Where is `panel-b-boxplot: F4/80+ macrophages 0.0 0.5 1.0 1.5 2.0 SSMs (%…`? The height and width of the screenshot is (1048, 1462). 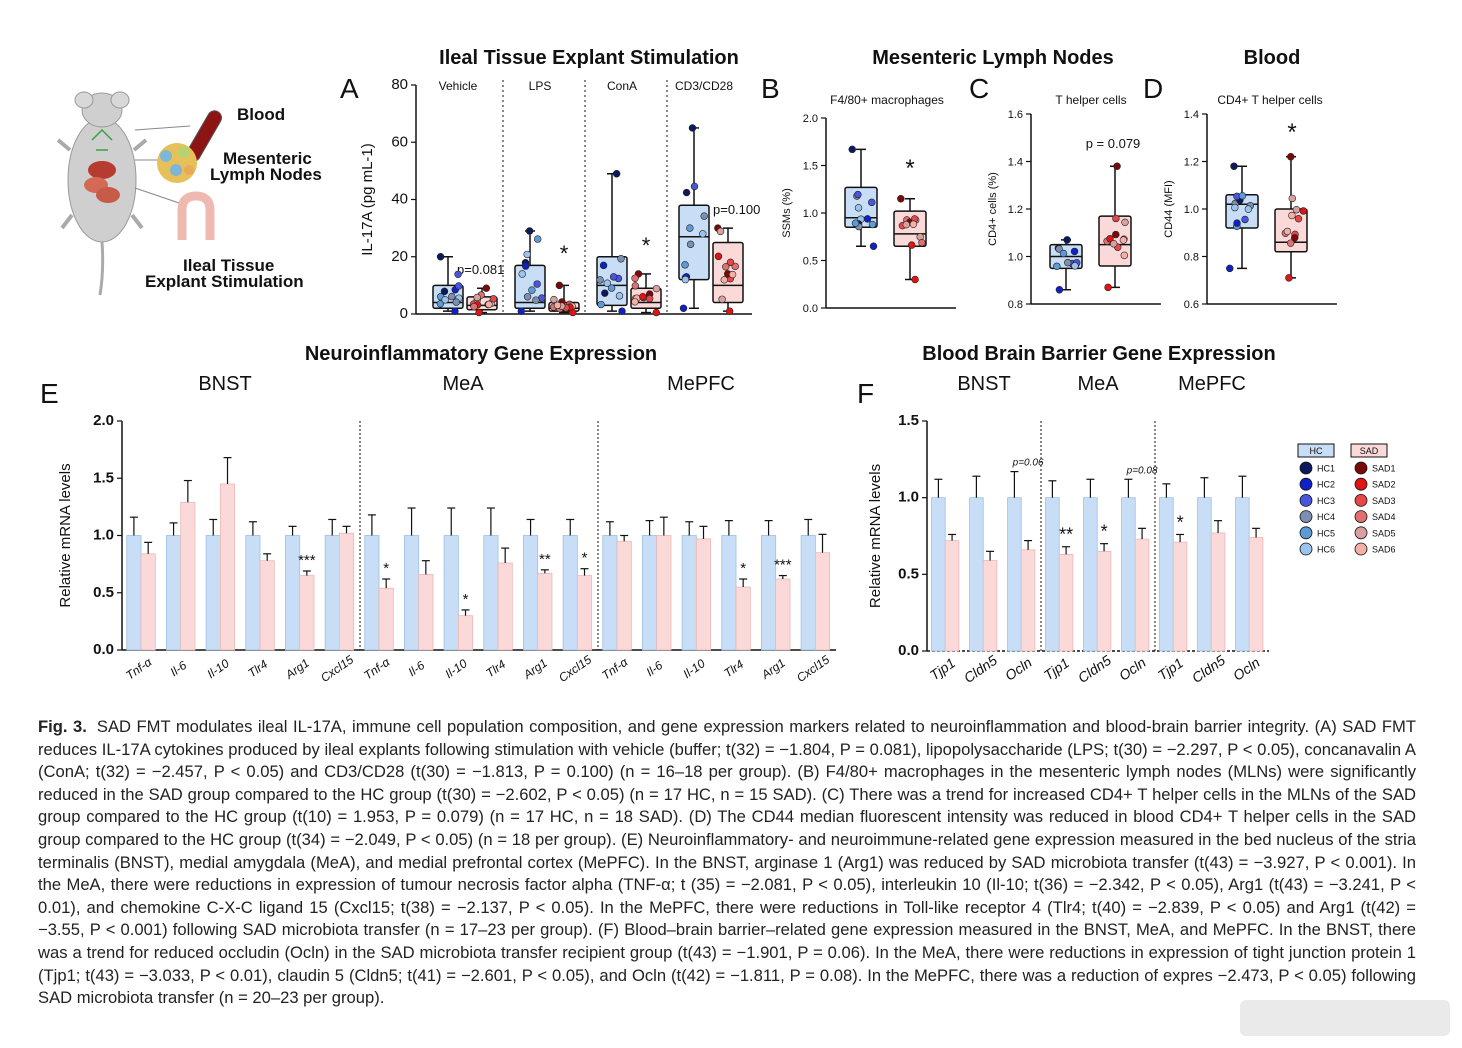 panel-b-boxplot: F4/80+ macrophages 0.0 0.5 1.0 1.5 2.0 SSMs (%… is located at coordinates (868, 204).